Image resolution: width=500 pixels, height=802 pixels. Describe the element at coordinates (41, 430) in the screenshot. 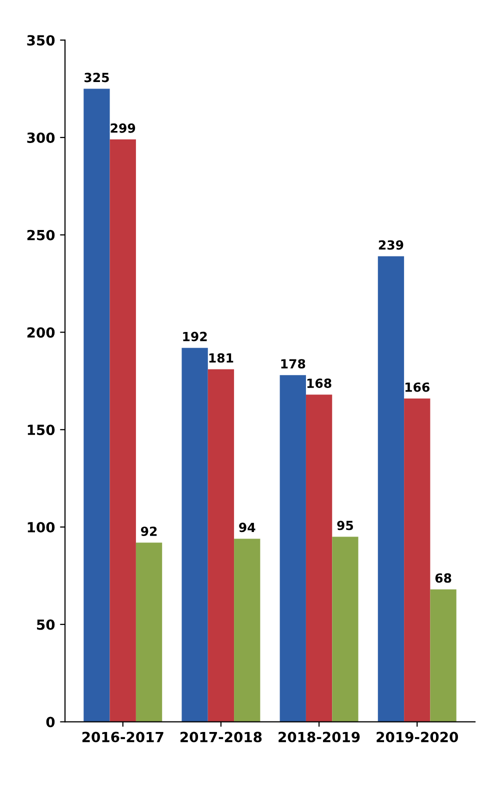

I see `y-tick-label: 150` at that location.